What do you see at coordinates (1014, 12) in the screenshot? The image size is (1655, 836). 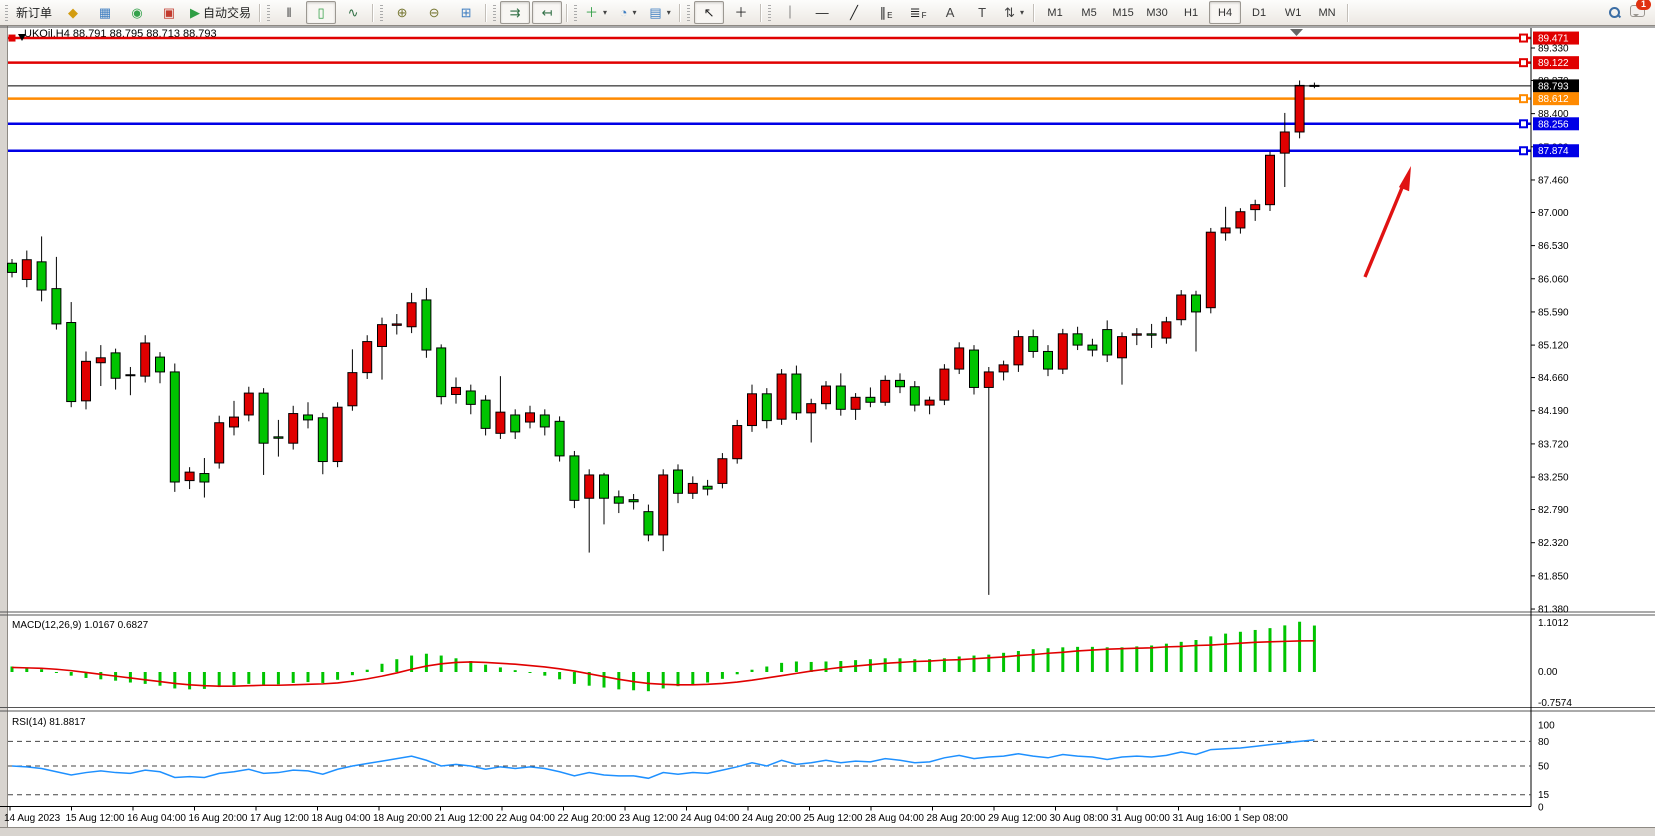 I see `arrows-button: ⇅ ▾` at bounding box center [1014, 12].